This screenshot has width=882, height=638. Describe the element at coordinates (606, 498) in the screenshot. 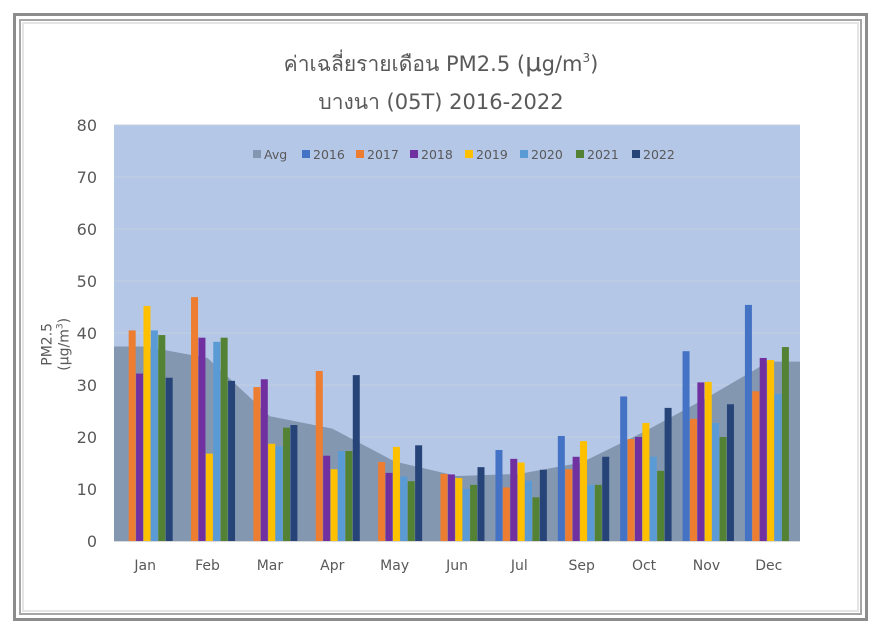

I see `bar-2022-Sep` at that location.